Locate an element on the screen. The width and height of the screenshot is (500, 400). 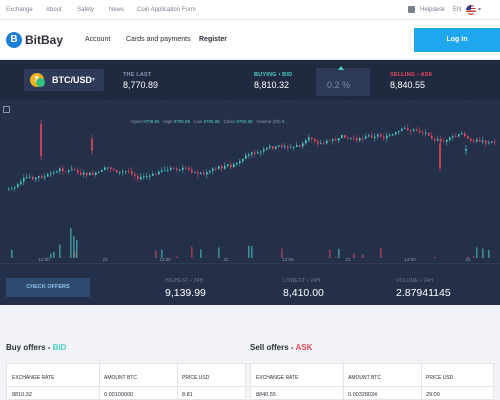
topbar-link-about: About is located at coordinates (54, 10).